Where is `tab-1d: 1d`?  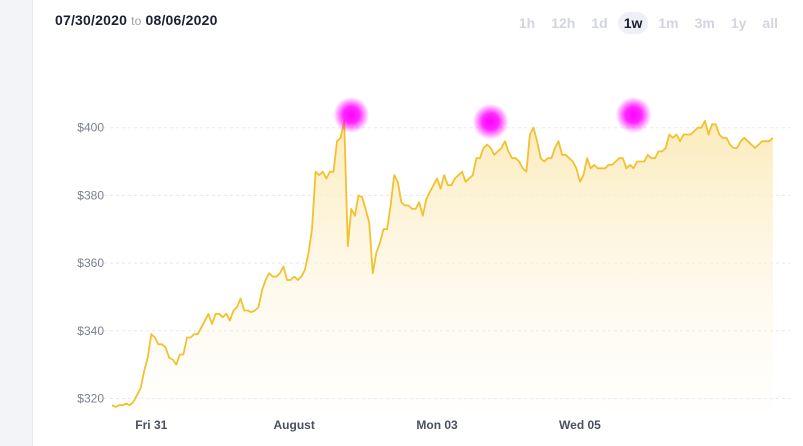
tab-1d: 1d is located at coordinates (599, 23).